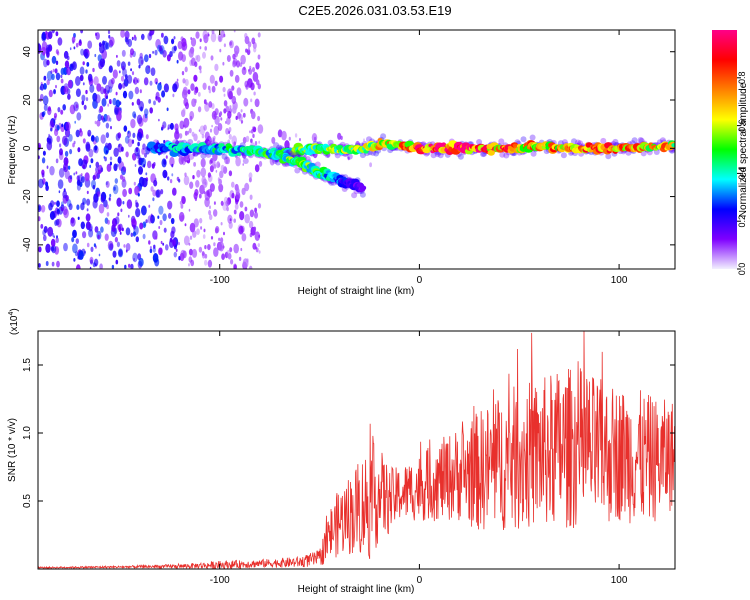 The image size is (750, 600). What do you see at coordinates (363, 188) in the screenshot?
I see `branch-trace-mark` at bounding box center [363, 188].